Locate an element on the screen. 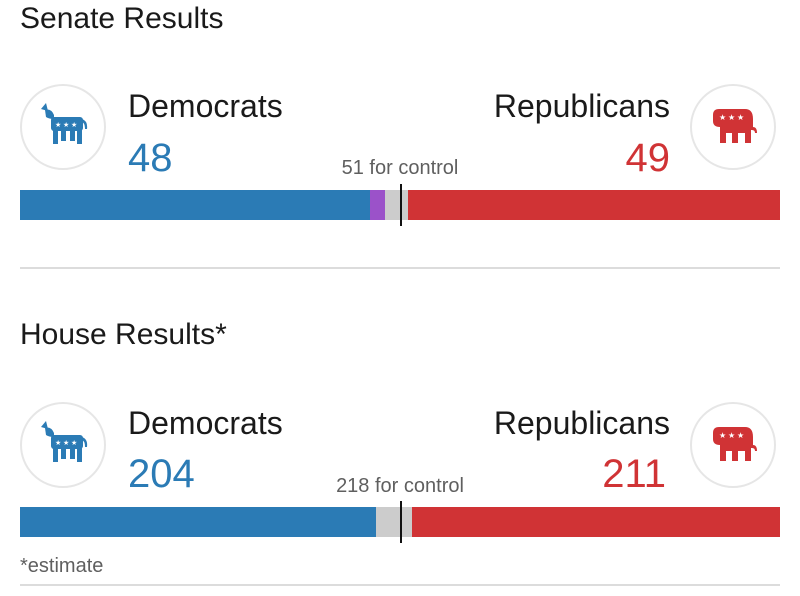 This screenshot has width=800, height=596. senate-democrats-seats: 48 is located at coordinates (150, 158).